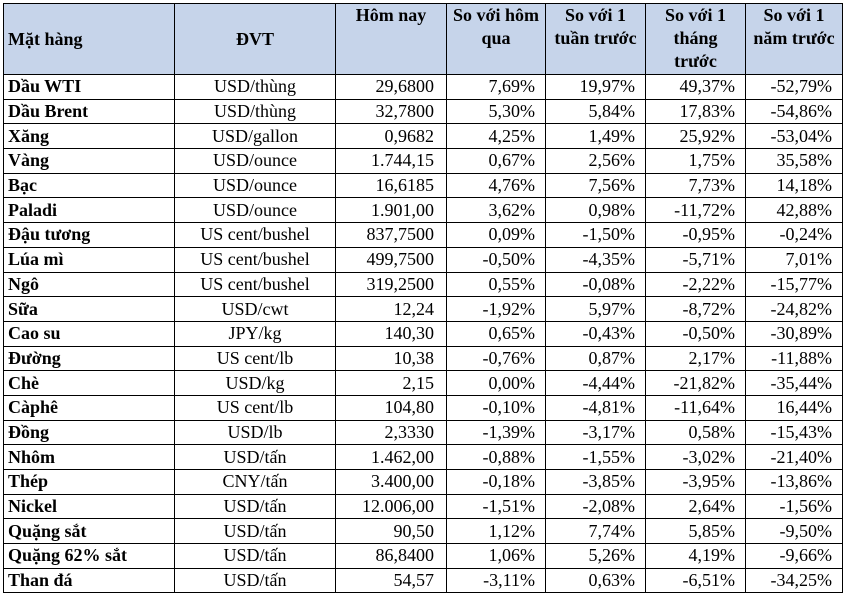 The image size is (849, 601). I want to click on unit-cell: USD/kg, so click(255, 383).